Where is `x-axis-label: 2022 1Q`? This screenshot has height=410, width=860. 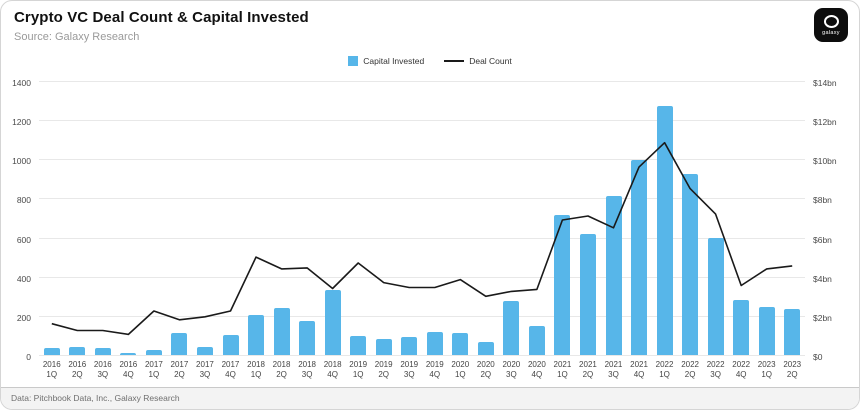
x-axis-label: 2022 1Q is located at coordinates (664, 369).